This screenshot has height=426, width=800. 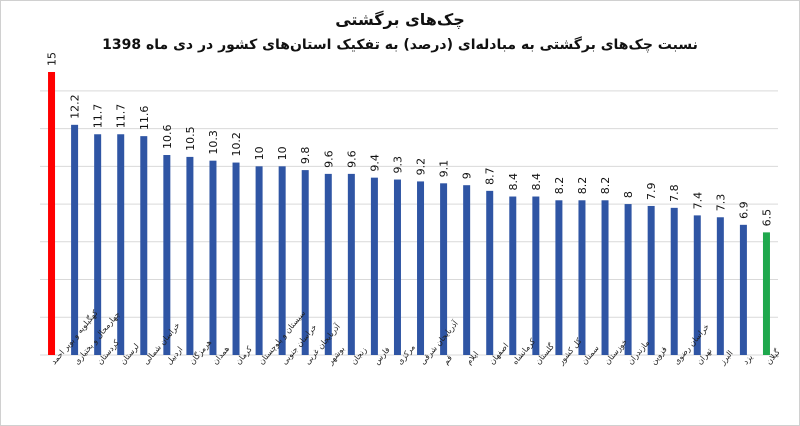 What do you see at coordinates (467, 175) in the screenshot?
I see `value-label: 9` at bounding box center [467, 175].